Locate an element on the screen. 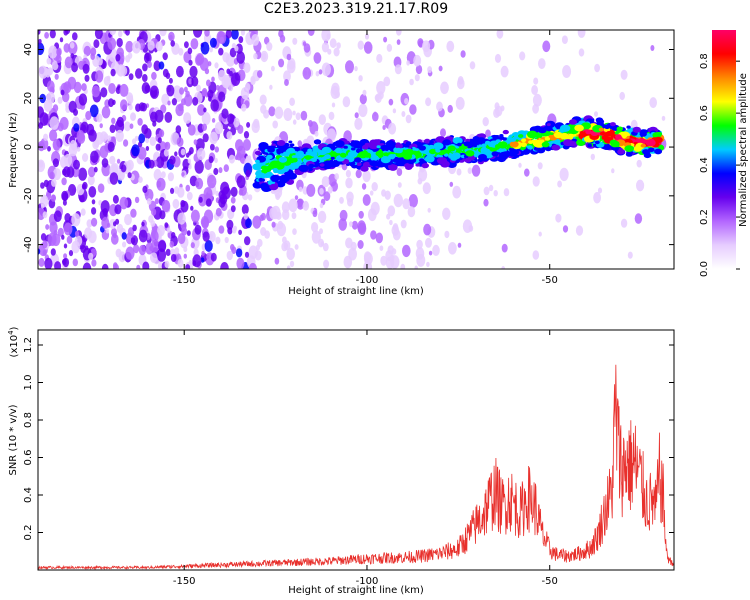  colorbar-tick-label: 0.2 is located at coordinates (704, 217).